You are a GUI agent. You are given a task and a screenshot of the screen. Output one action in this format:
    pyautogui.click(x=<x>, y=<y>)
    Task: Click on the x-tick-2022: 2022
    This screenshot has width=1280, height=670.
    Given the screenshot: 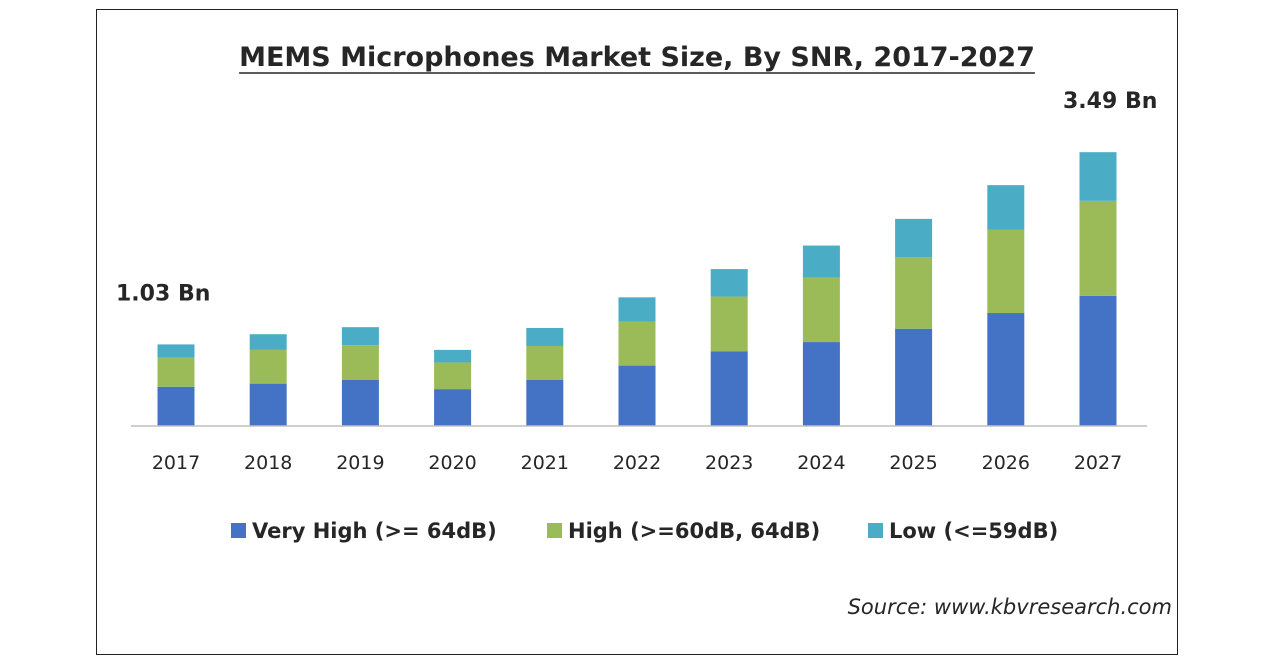 What is the action you would take?
    pyautogui.click(x=637, y=463)
    